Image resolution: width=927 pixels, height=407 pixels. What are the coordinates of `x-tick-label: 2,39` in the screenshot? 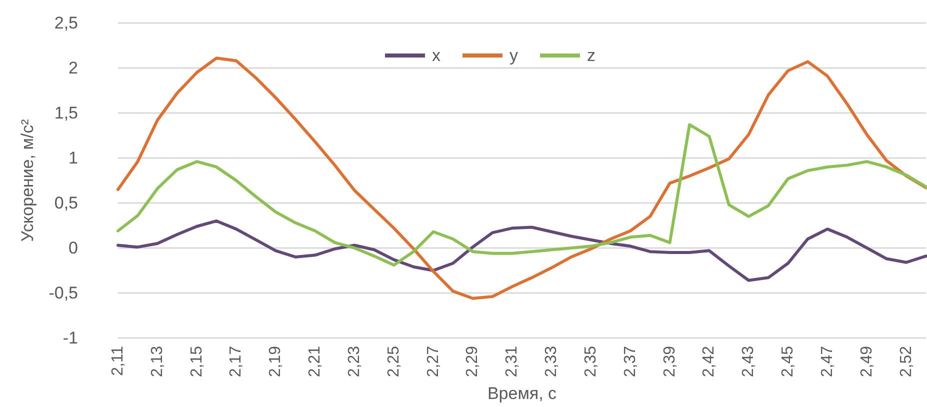 It's located at (669, 362).